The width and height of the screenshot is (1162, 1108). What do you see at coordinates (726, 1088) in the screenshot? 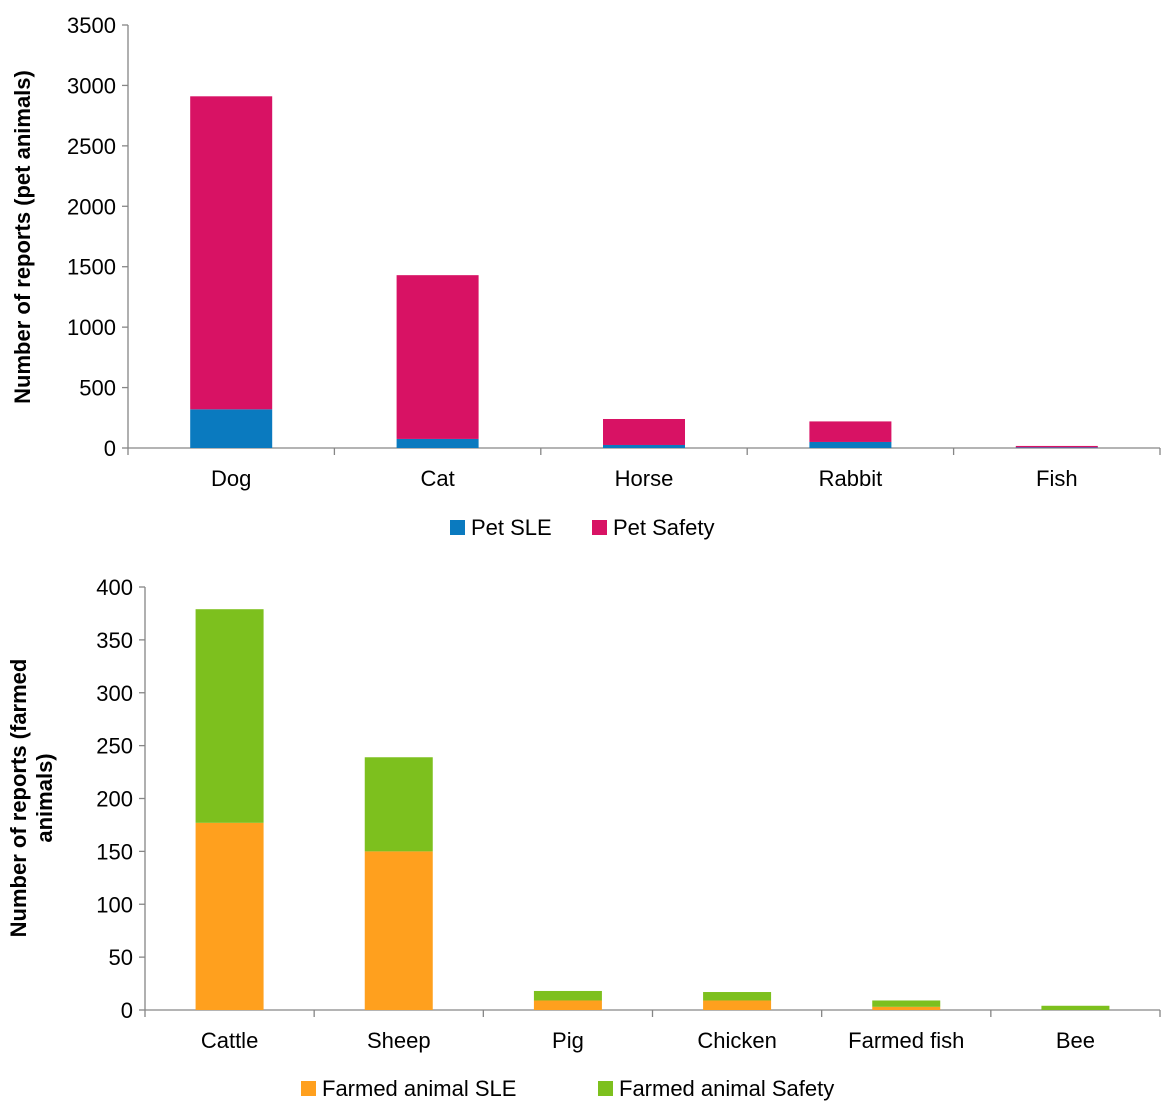
I see `legend-label: Farmed animal Safety` at bounding box center [726, 1088].